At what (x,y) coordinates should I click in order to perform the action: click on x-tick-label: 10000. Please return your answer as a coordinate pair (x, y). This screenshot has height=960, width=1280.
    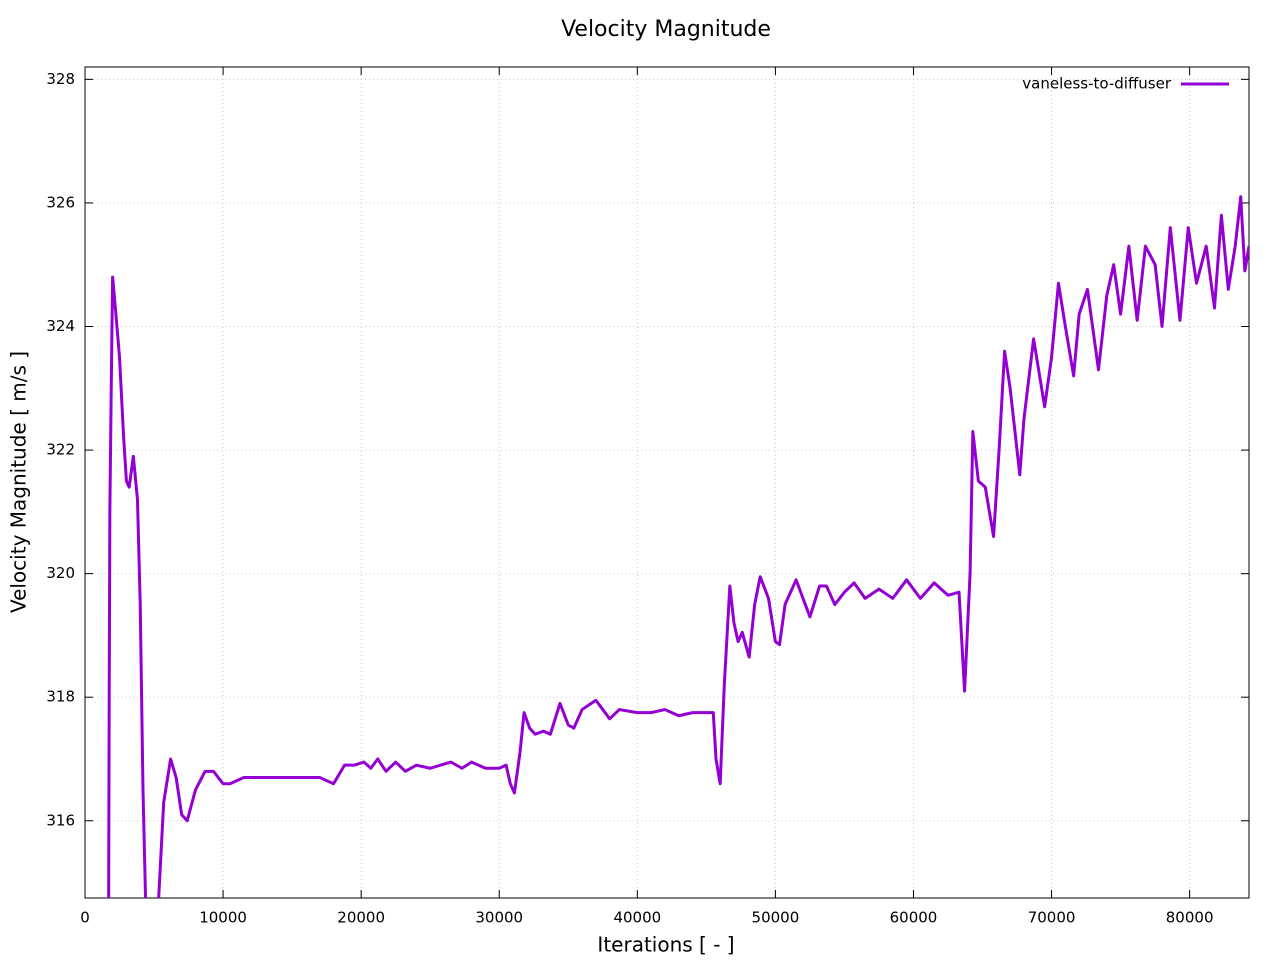
    Looking at the image, I should click on (223, 918).